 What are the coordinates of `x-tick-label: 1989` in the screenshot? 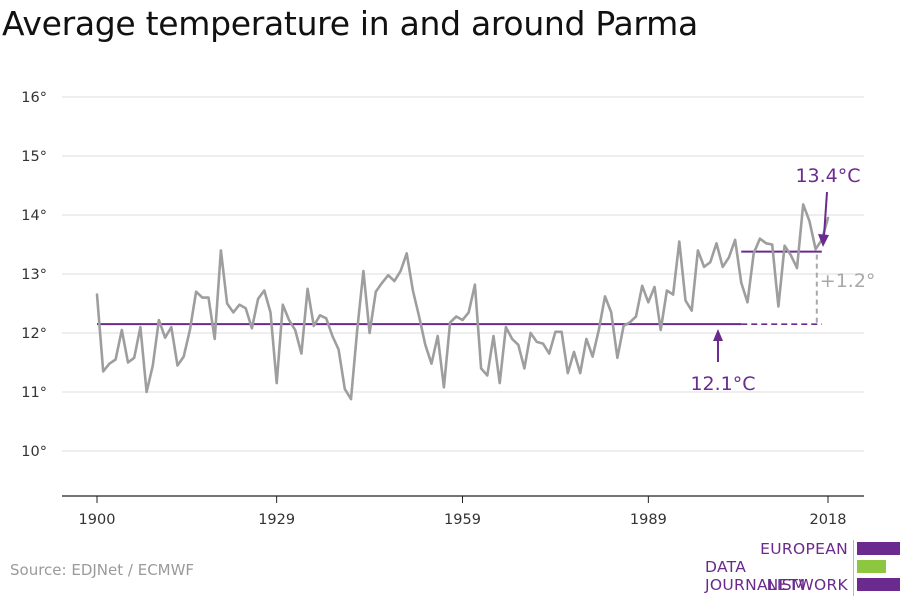 It's located at (648, 520).